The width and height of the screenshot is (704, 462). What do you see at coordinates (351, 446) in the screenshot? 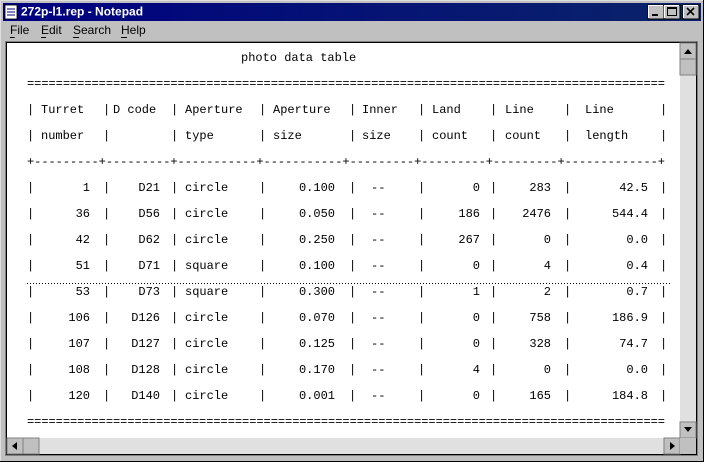
I see `horizontal-scrollbar` at bounding box center [351, 446].